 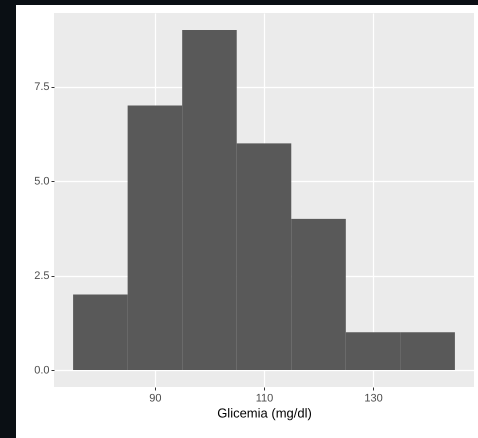 I want to click on x-tick-label: 110, so click(x=265, y=398).